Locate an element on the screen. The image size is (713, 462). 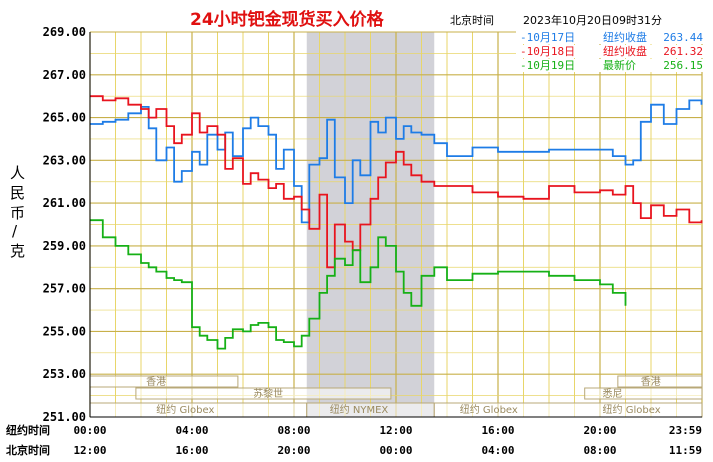
y-tick-label: 259.00 is located at coordinates (64, 246).